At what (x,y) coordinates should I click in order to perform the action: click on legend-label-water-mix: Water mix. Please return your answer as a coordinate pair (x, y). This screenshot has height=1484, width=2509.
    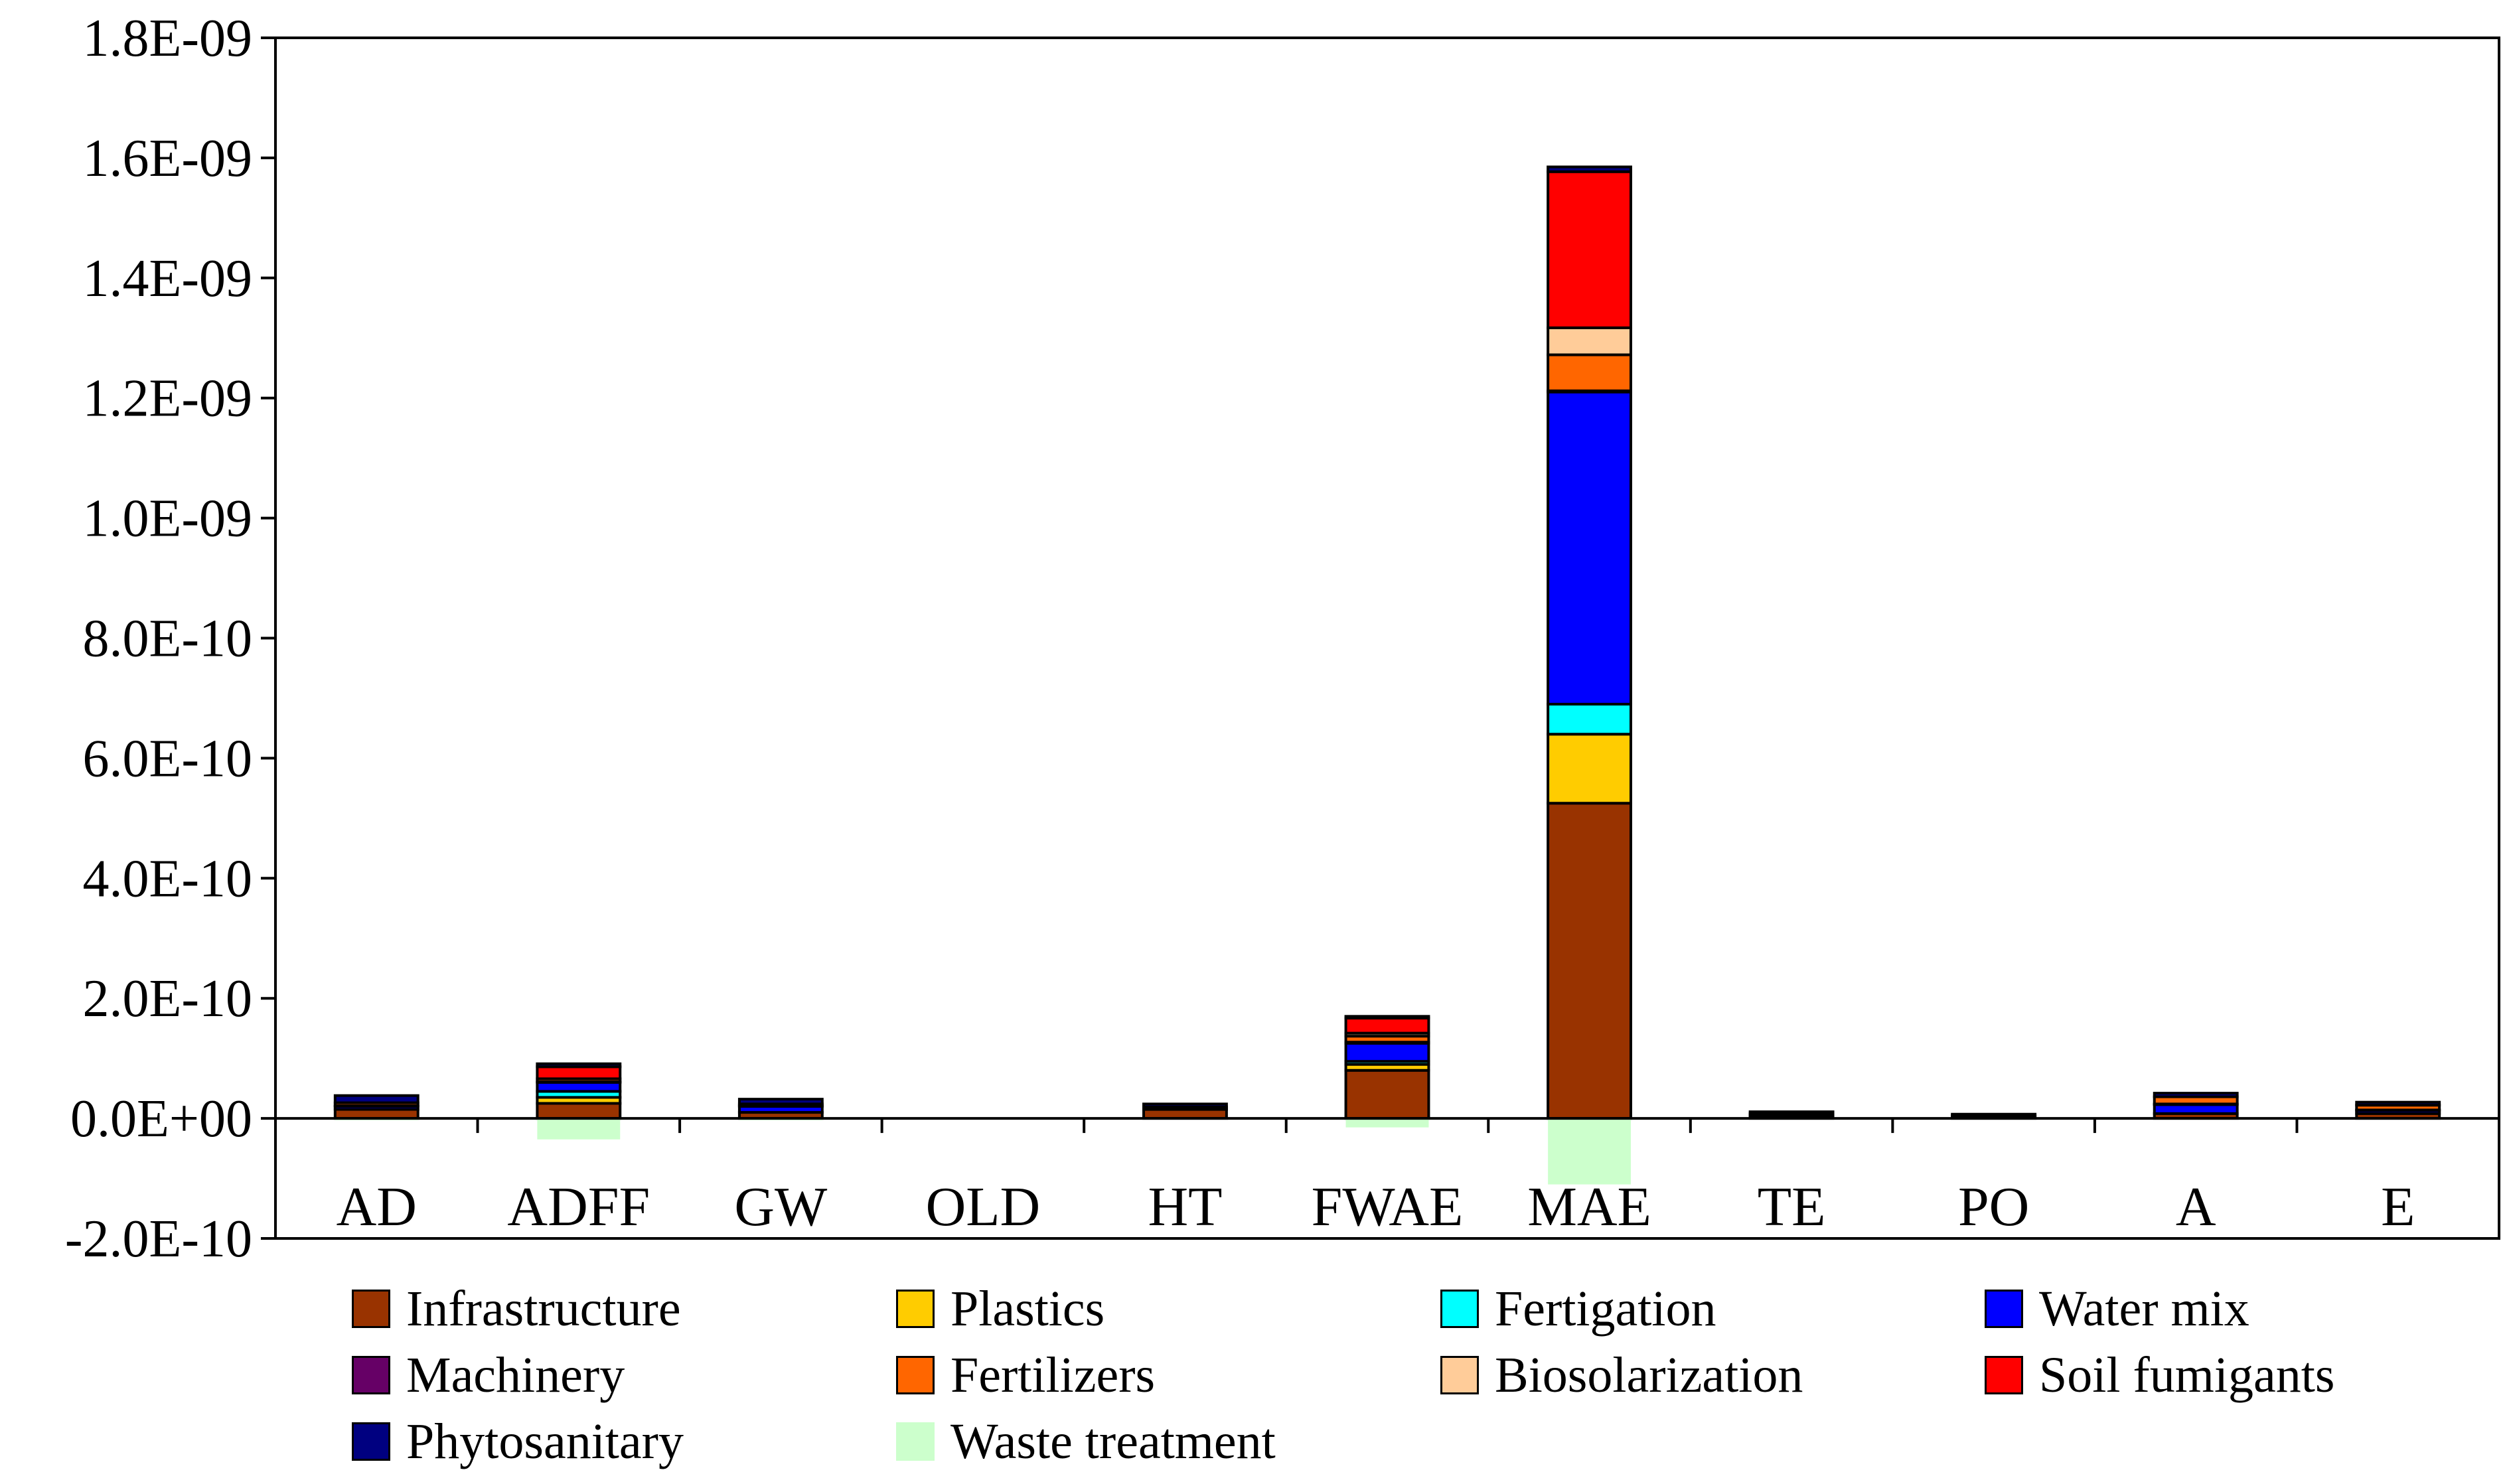
    Looking at the image, I should click on (2144, 1308).